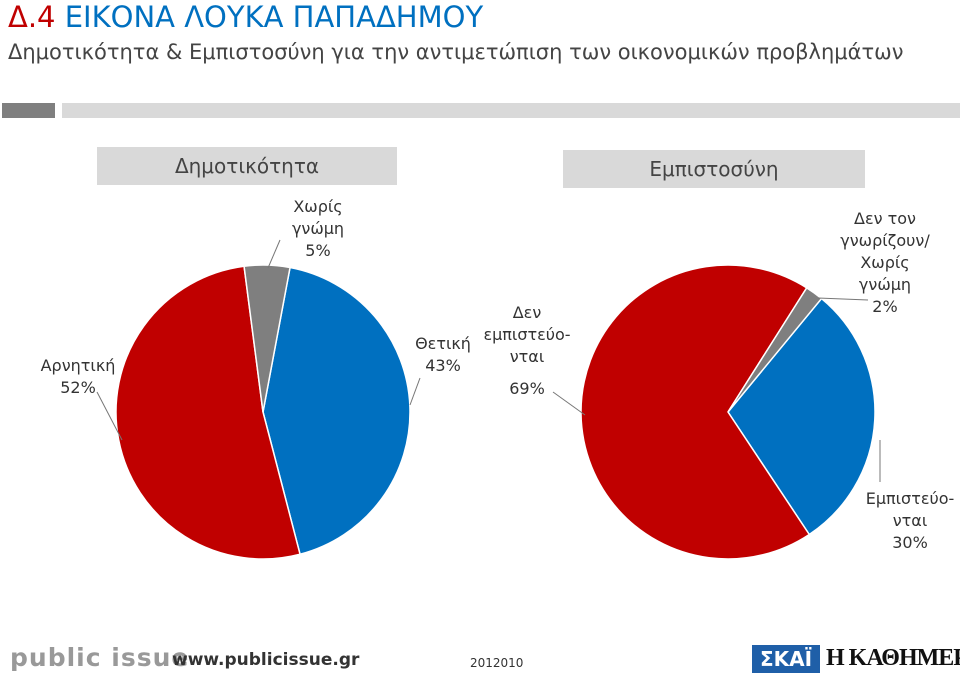 This screenshot has height=675, width=960. What do you see at coordinates (910, 509) in the screenshot?
I see `slice-category: Εμπιστεύο- νται` at bounding box center [910, 509].